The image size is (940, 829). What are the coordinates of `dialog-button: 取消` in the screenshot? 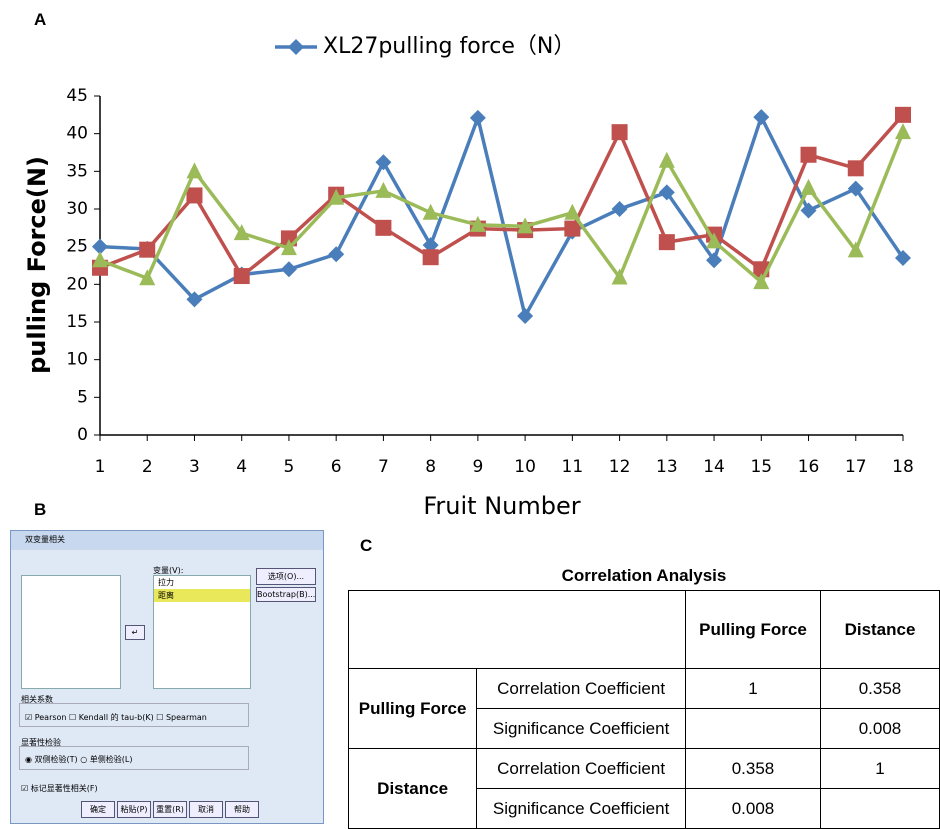 It's located at (206, 809).